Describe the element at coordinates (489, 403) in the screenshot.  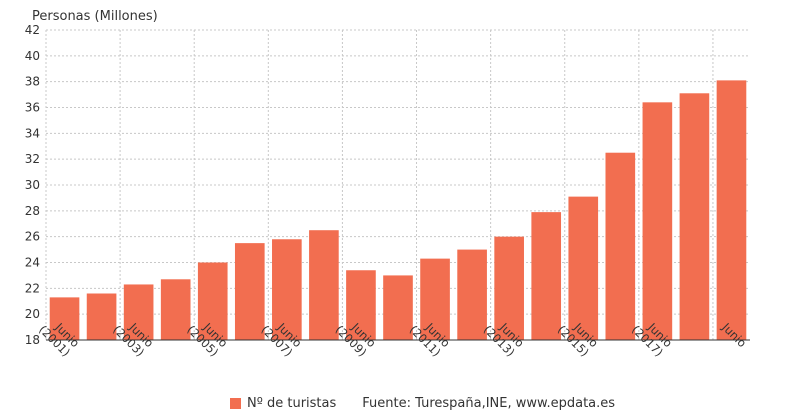
I see `source-note: Fuente: Turespaña,INE, www.epdata.es` at that location.